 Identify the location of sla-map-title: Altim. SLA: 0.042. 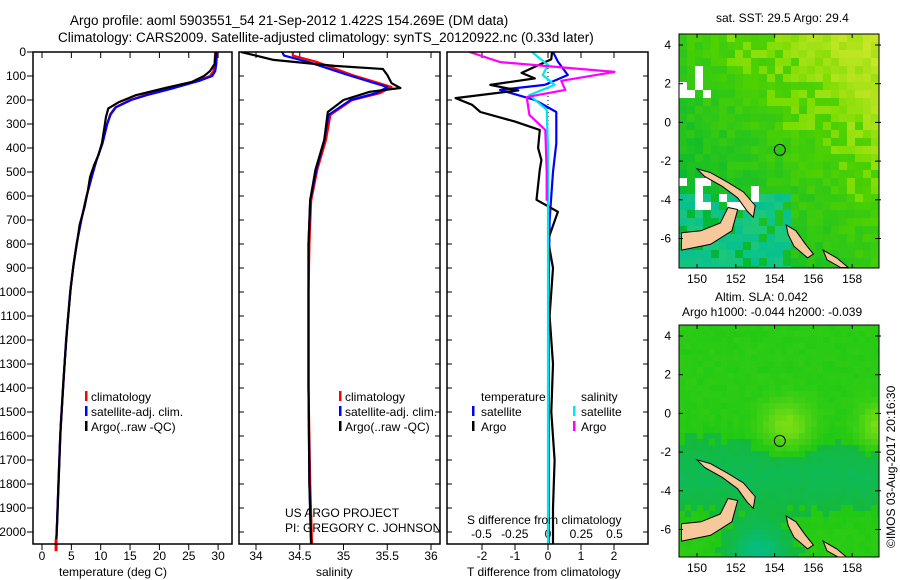
(761, 297).